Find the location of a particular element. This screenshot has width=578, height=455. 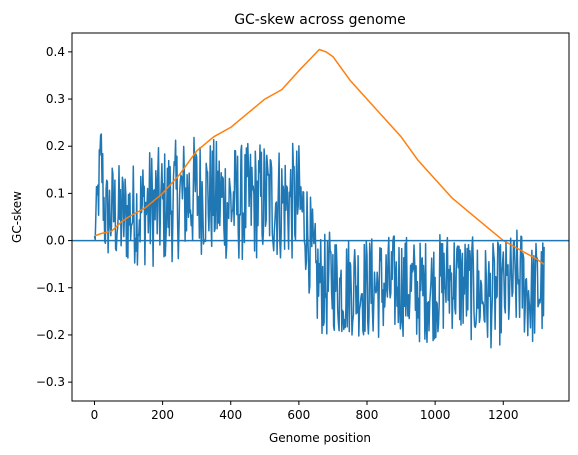

y-tick-label: −0.3 is located at coordinates (50, 382).